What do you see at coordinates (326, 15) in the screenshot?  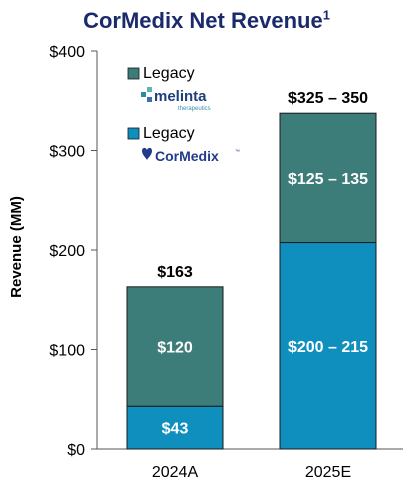 I see `title-footnote: 1` at bounding box center [326, 15].